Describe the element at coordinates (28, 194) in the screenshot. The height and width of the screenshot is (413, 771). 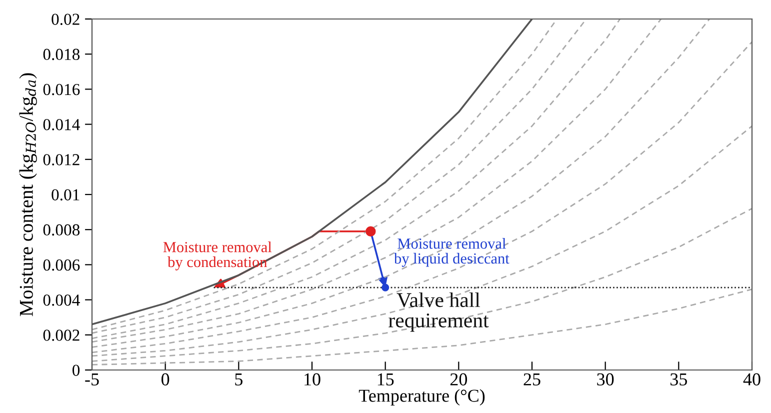
I see `y-axis-title: Moisture content (kg$_{H2O}$/kg$_{da}$)` at that location.